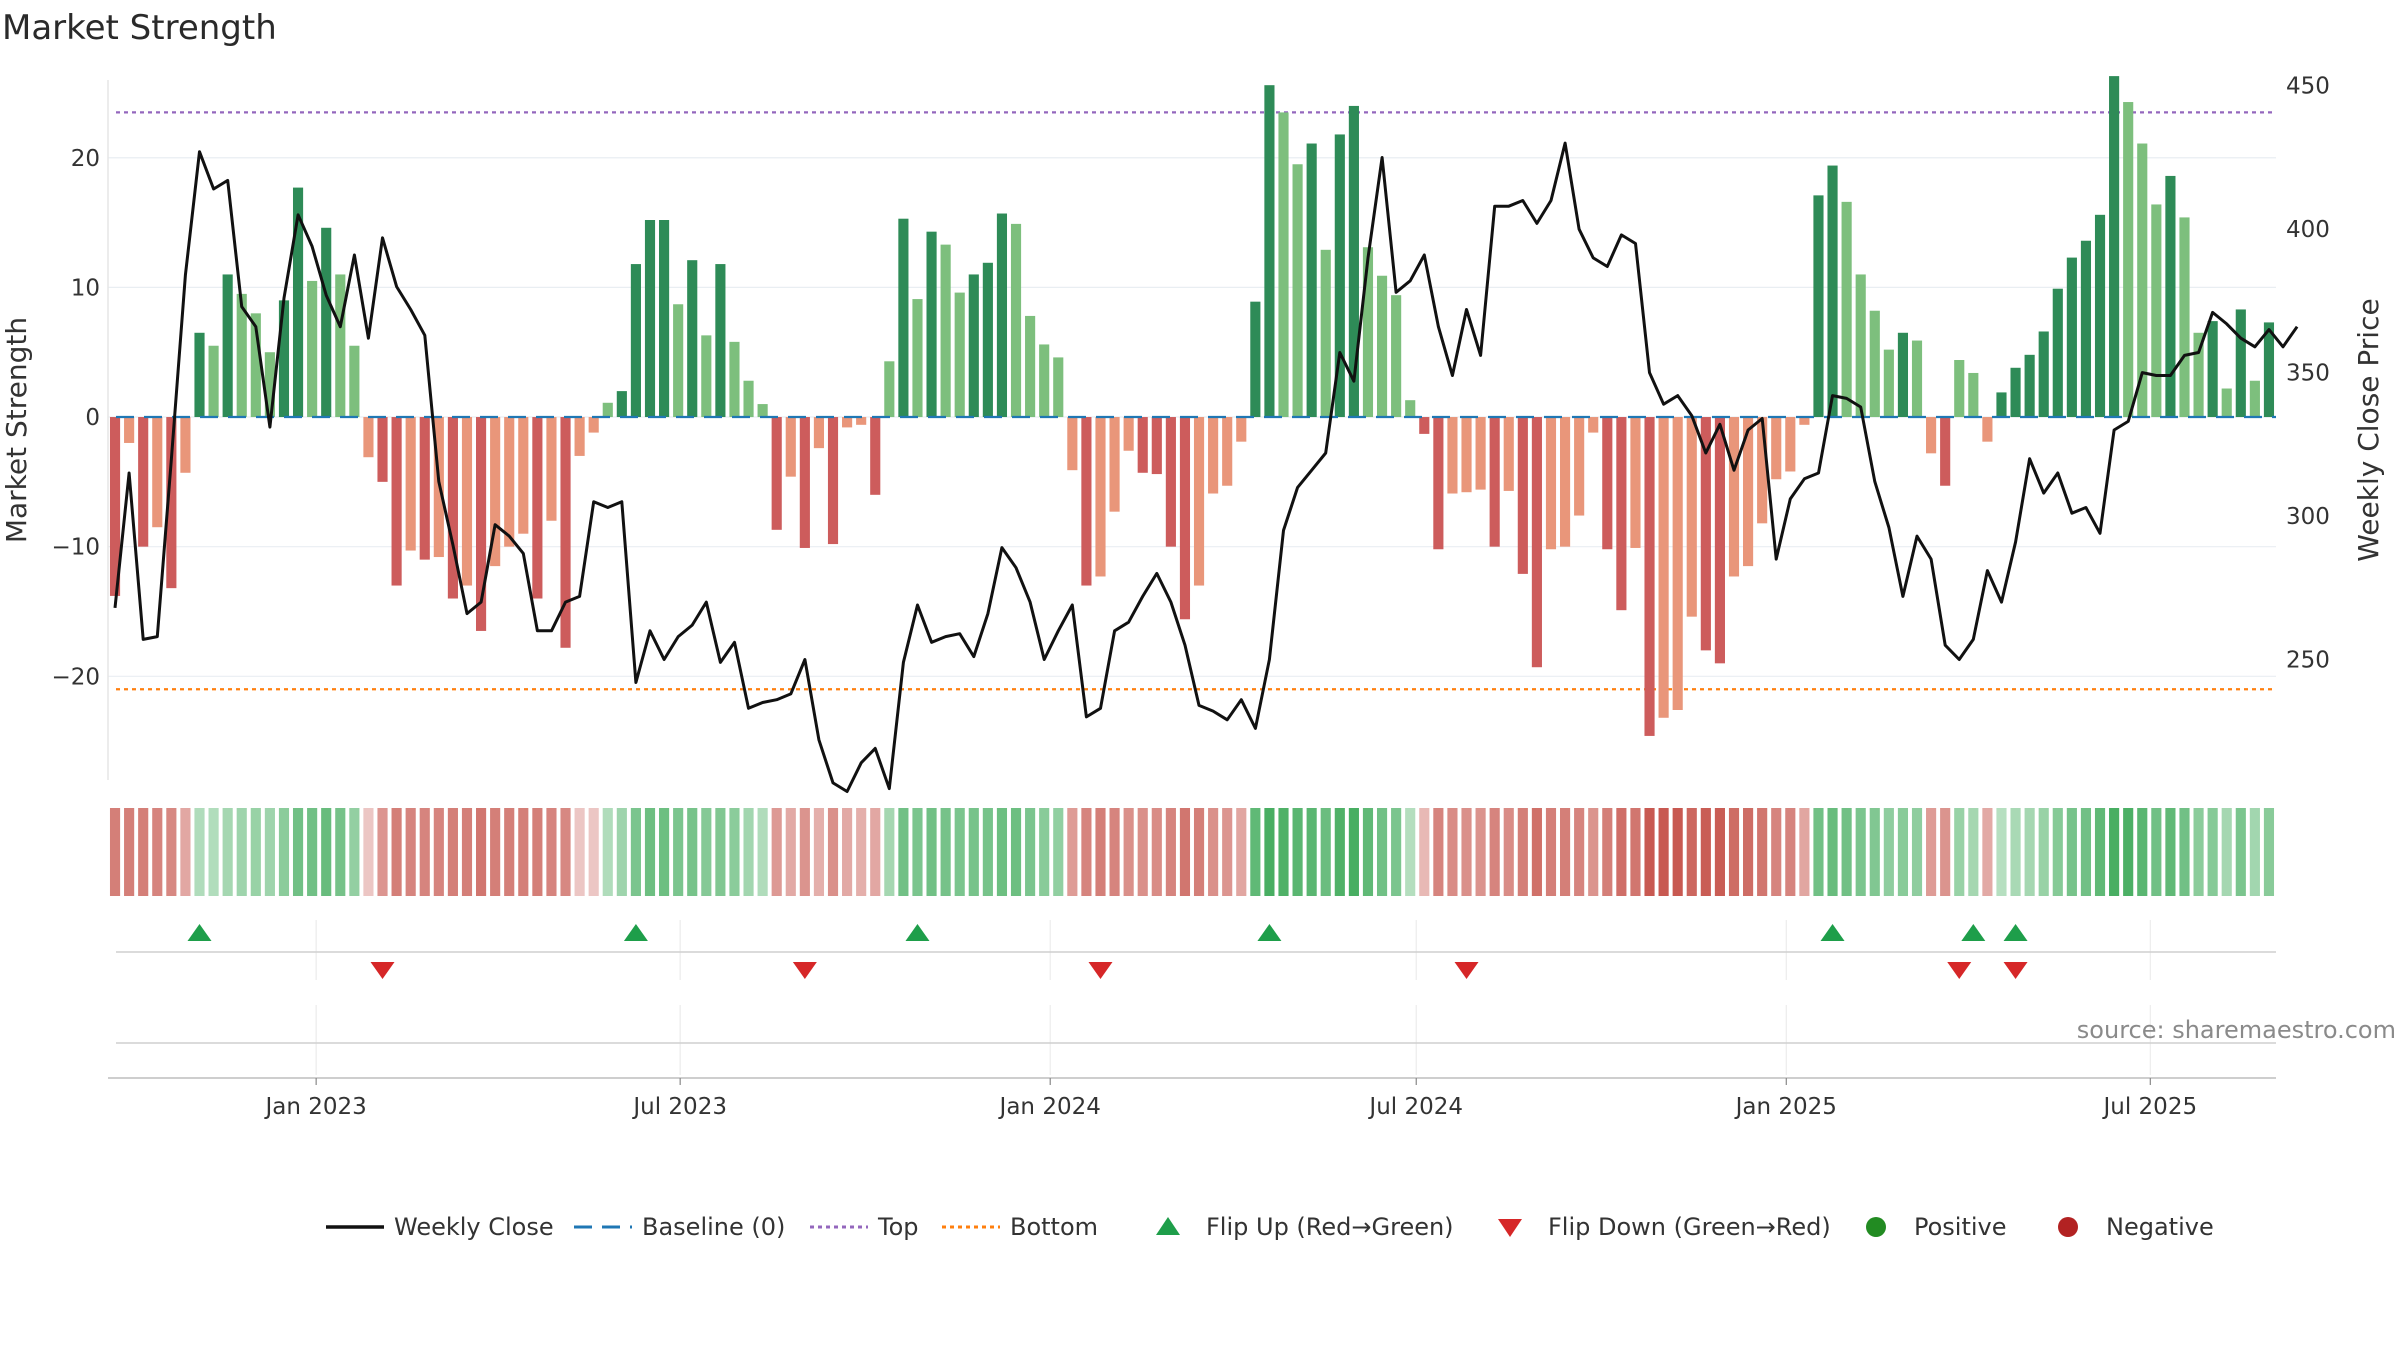 This screenshot has height=1350, width=2400. I want to click on flip-down-marker, so click(382, 970).